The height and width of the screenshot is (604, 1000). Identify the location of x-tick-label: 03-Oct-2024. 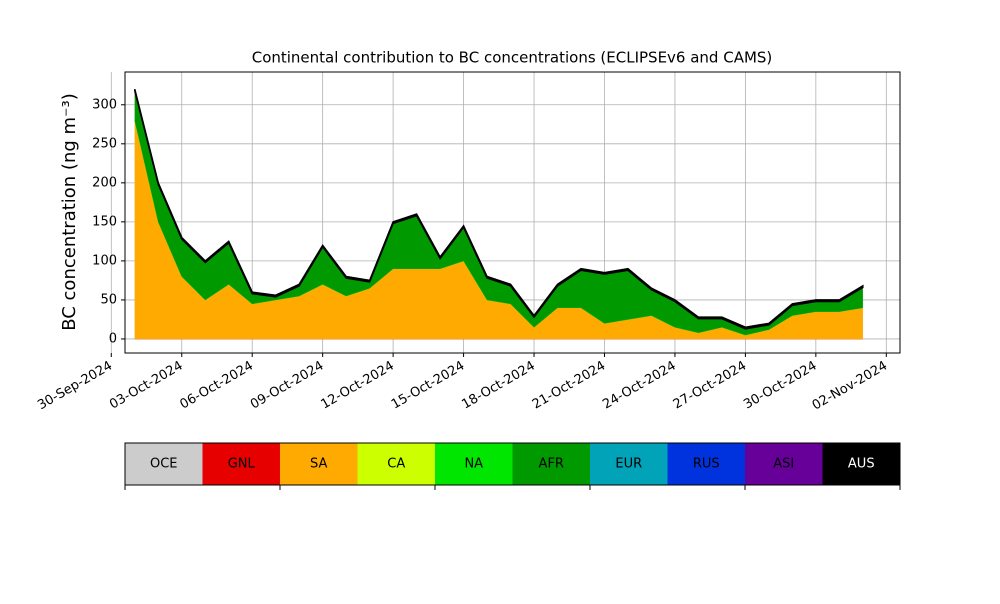
(146, 386).